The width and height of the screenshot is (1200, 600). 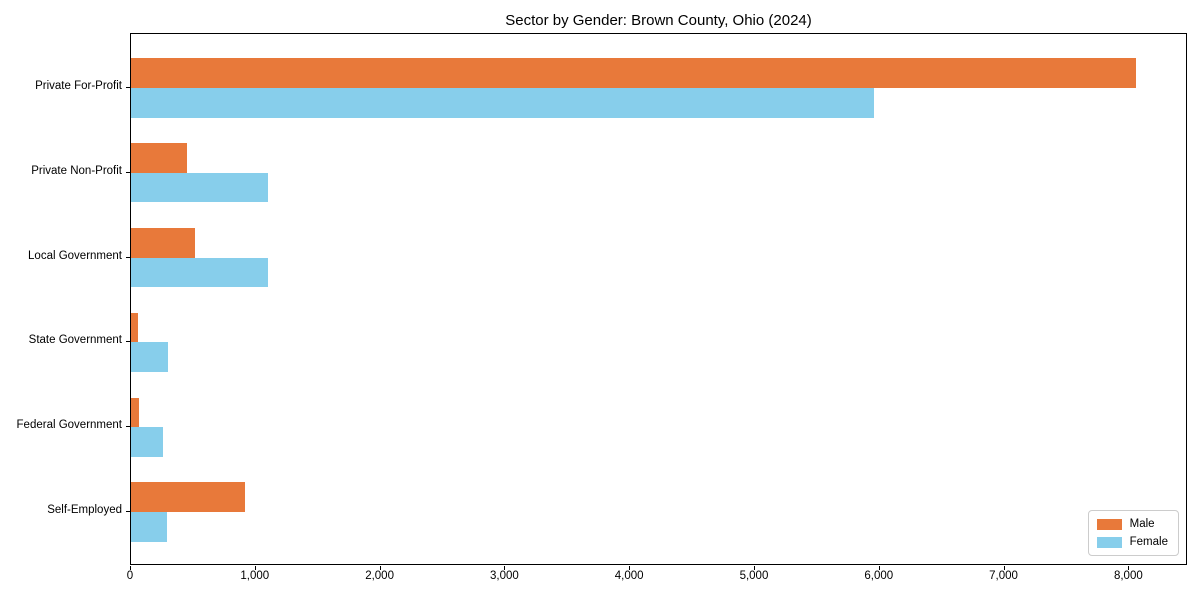 What do you see at coordinates (1109, 524) in the screenshot?
I see `male-swatch-icon` at bounding box center [1109, 524].